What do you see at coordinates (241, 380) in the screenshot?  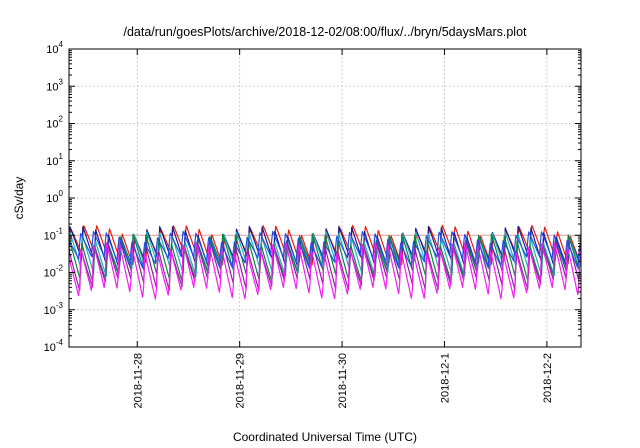 I see `x-tick-label: 2018-11-29` at bounding box center [241, 380].